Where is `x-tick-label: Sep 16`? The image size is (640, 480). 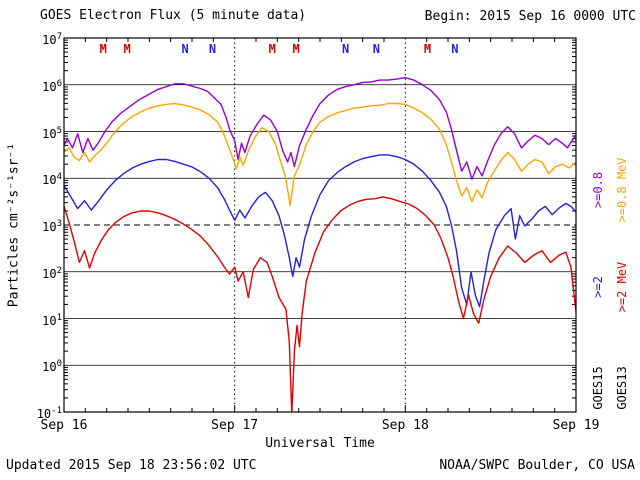 x-tick-label: Sep 16 is located at coordinates (64, 425).